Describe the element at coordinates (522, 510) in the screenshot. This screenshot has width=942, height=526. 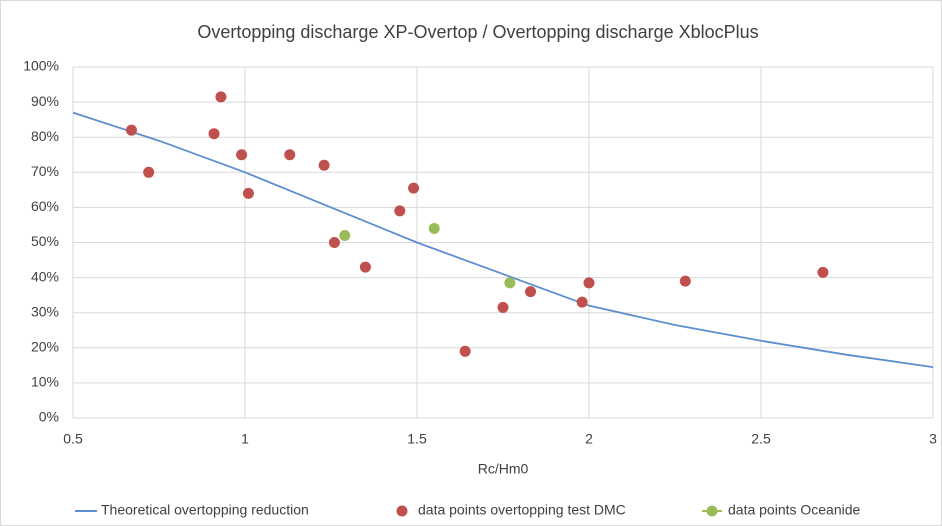
I see `legend-label: data points overtopping test DMC` at that location.